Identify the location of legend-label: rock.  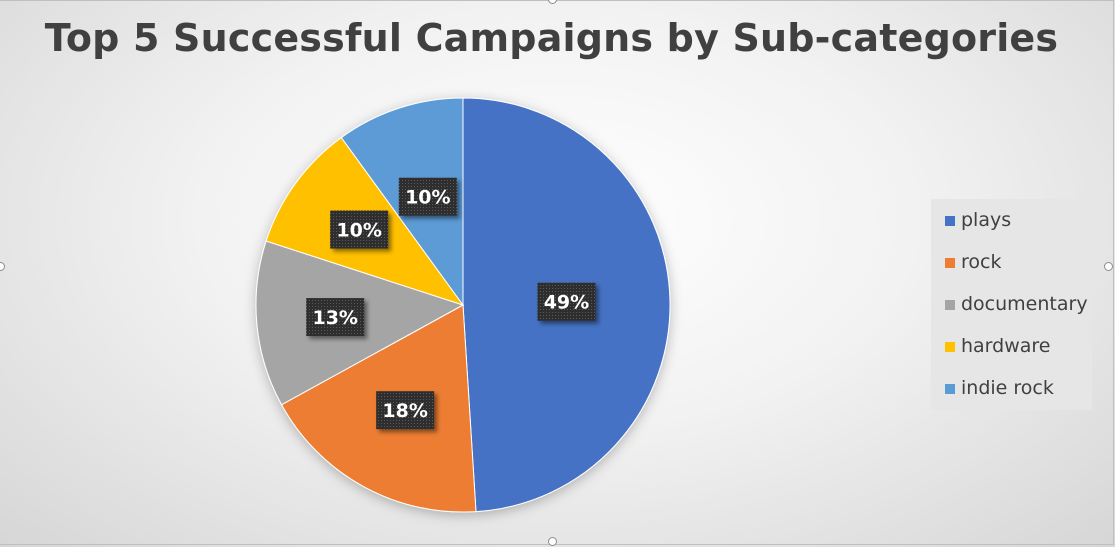
(981, 262).